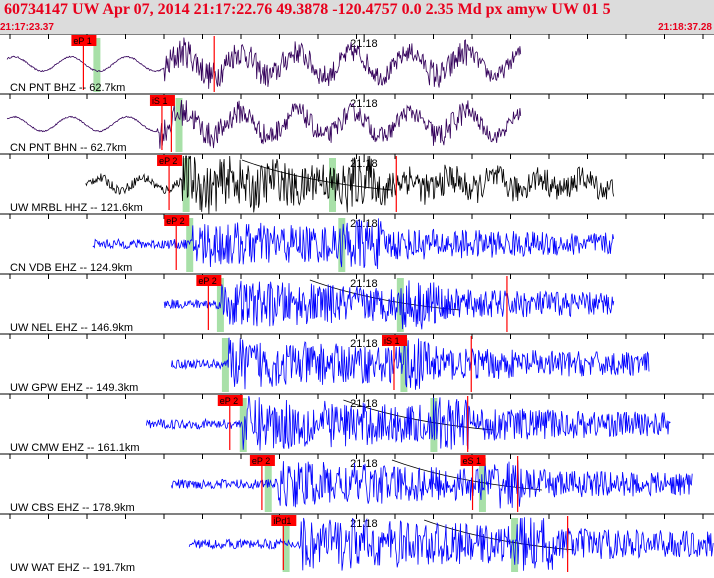 The width and height of the screenshot is (714, 578). I want to click on station-label: CN VDB EHZ -- 124.9km, so click(71, 268).